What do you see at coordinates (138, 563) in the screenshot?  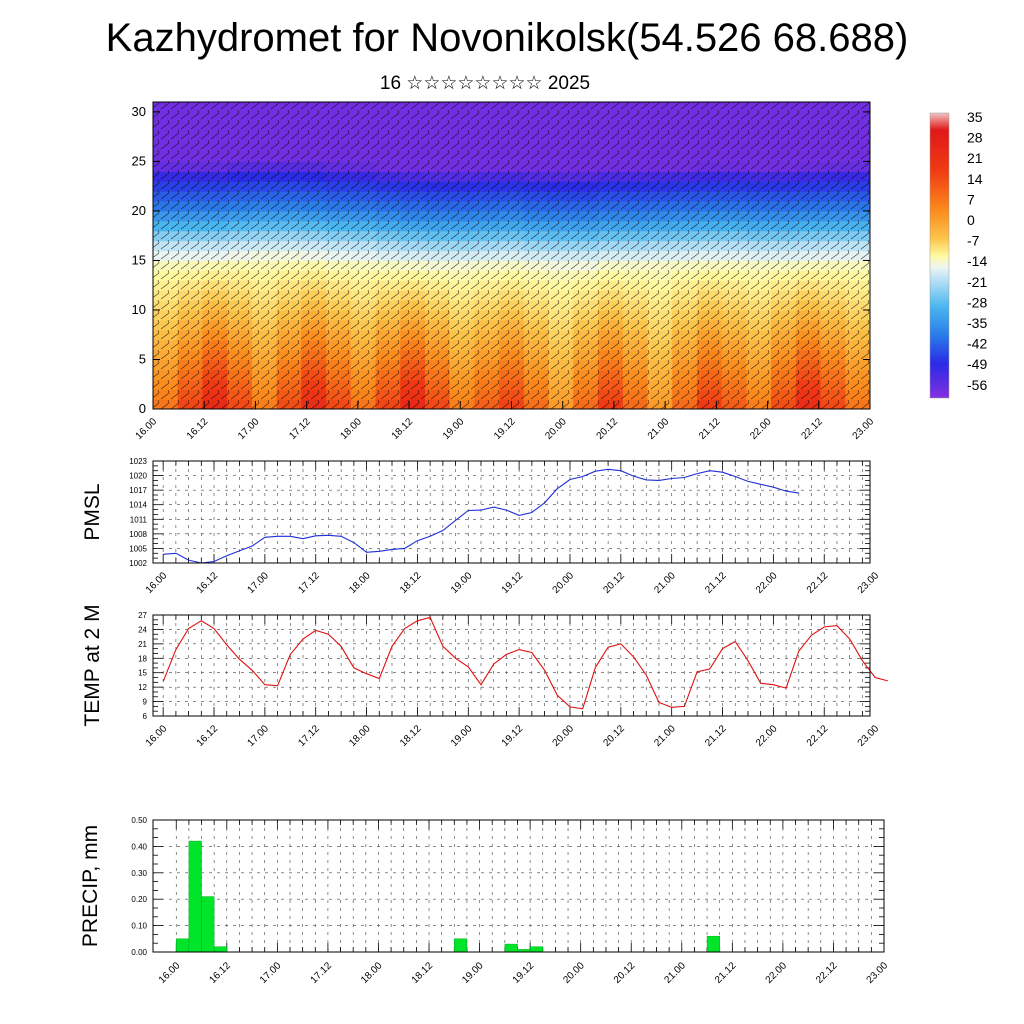 I see `y-tick-label: 1002` at bounding box center [138, 563].